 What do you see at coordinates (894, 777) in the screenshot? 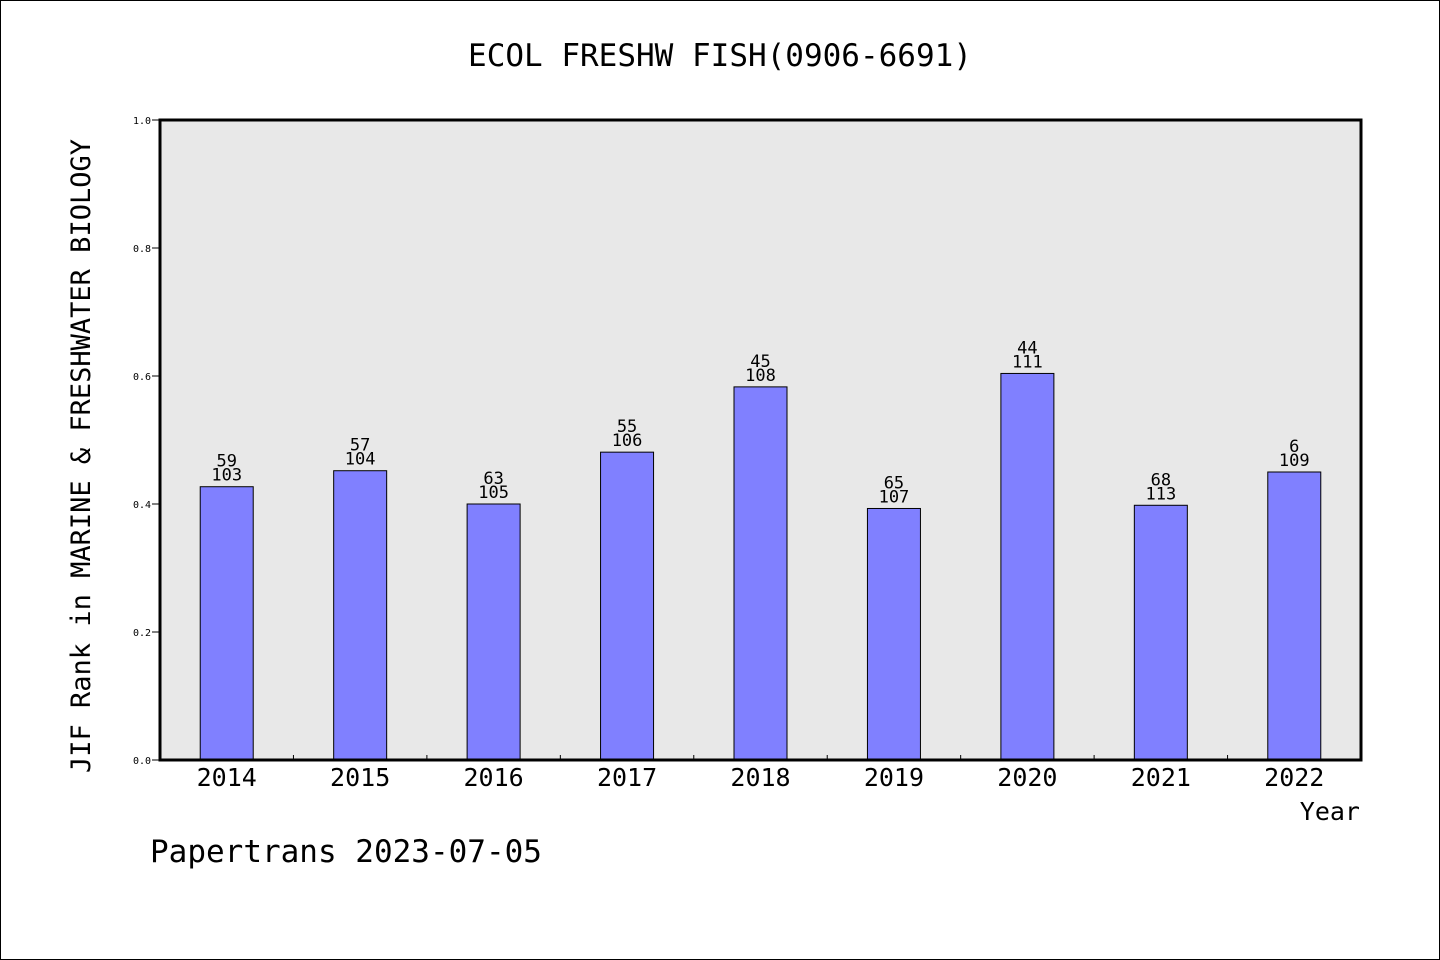
I see `x-tick-label: 2019` at bounding box center [894, 777].